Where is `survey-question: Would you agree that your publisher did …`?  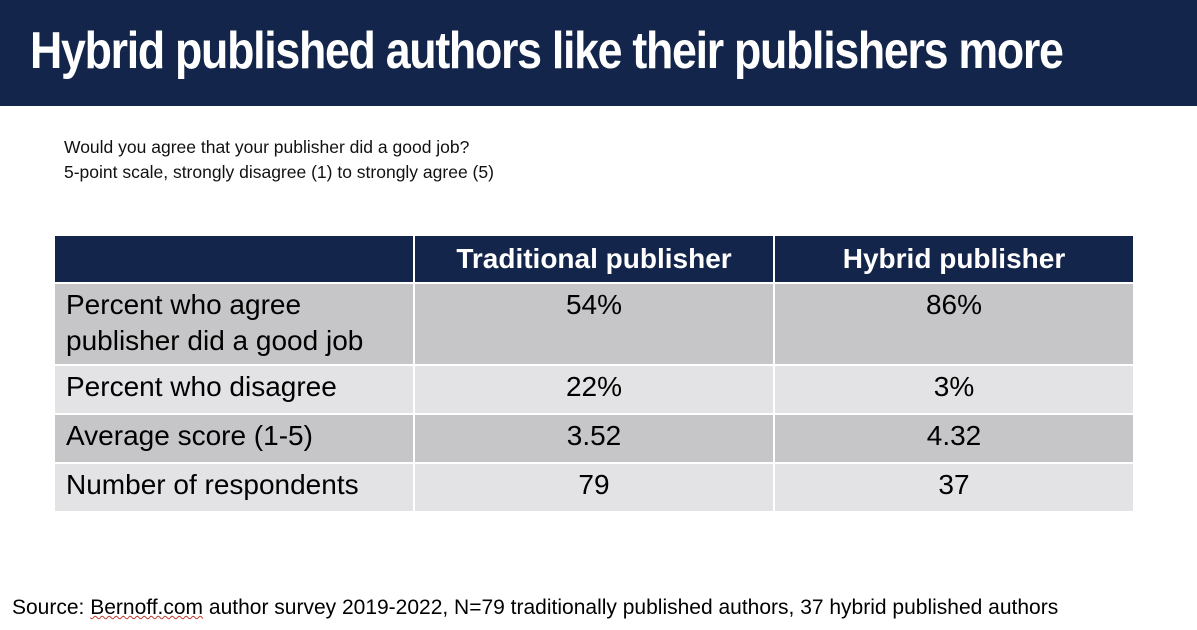
survey-question: Would you agree that your publisher did … is located at coordinates (279, 160).